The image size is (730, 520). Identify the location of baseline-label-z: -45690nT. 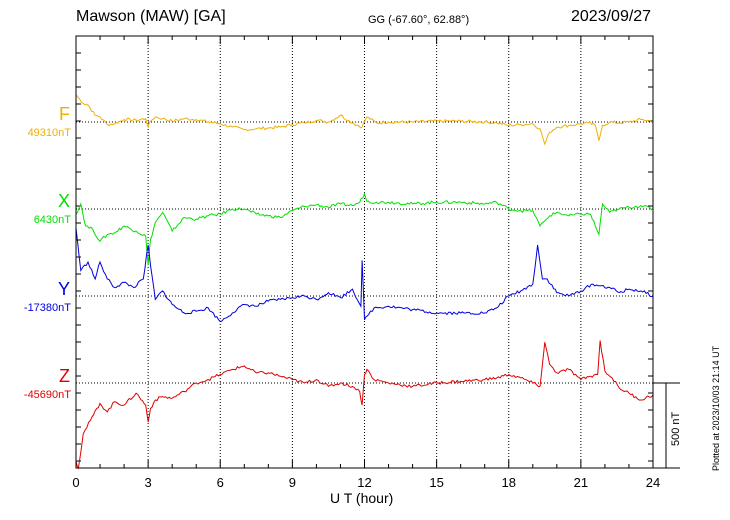
(47, 395).